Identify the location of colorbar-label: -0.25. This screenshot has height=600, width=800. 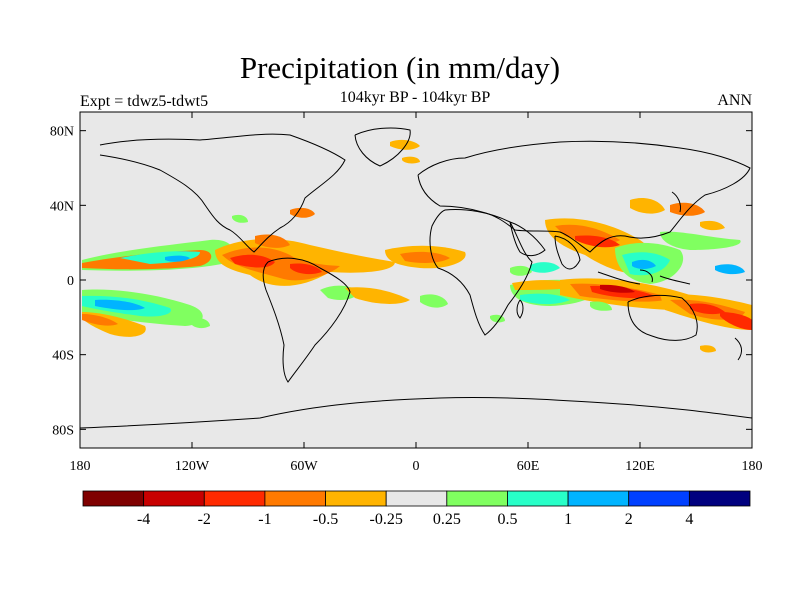
(386, 519).